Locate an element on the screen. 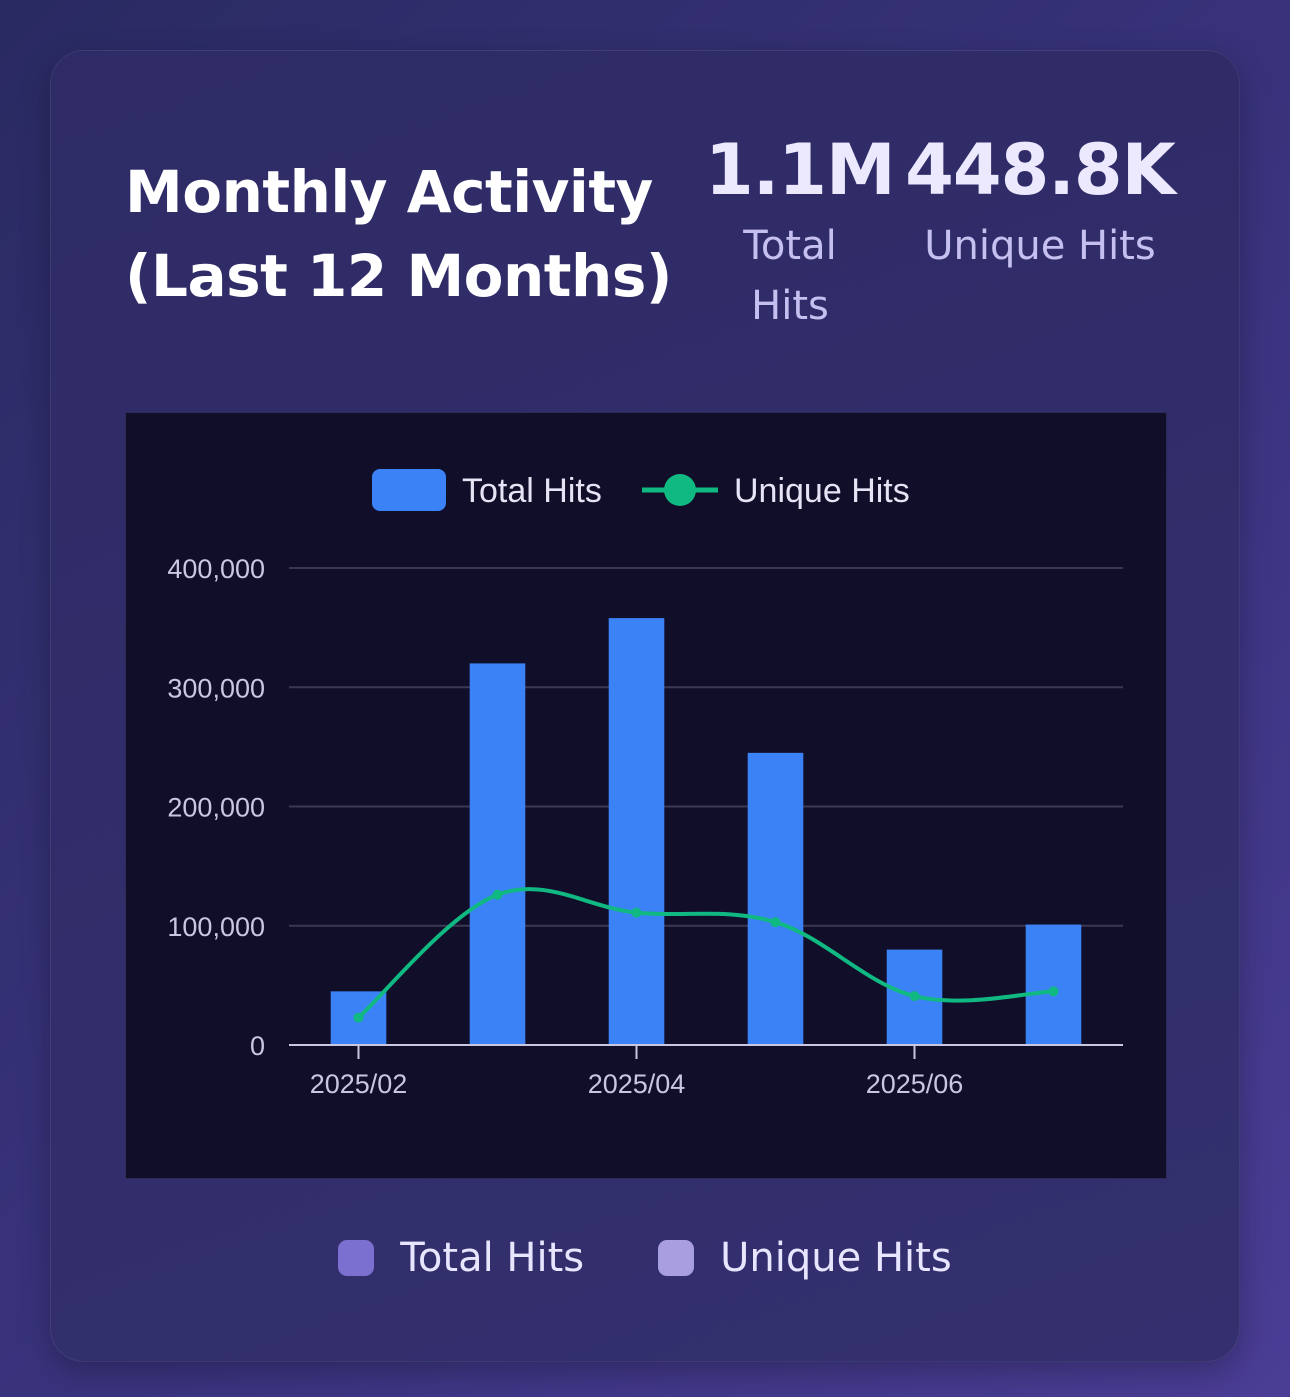 This screenshot has height=1397, width=1290. y-tick-label: 300,000 is located at coordinates (216, 688).